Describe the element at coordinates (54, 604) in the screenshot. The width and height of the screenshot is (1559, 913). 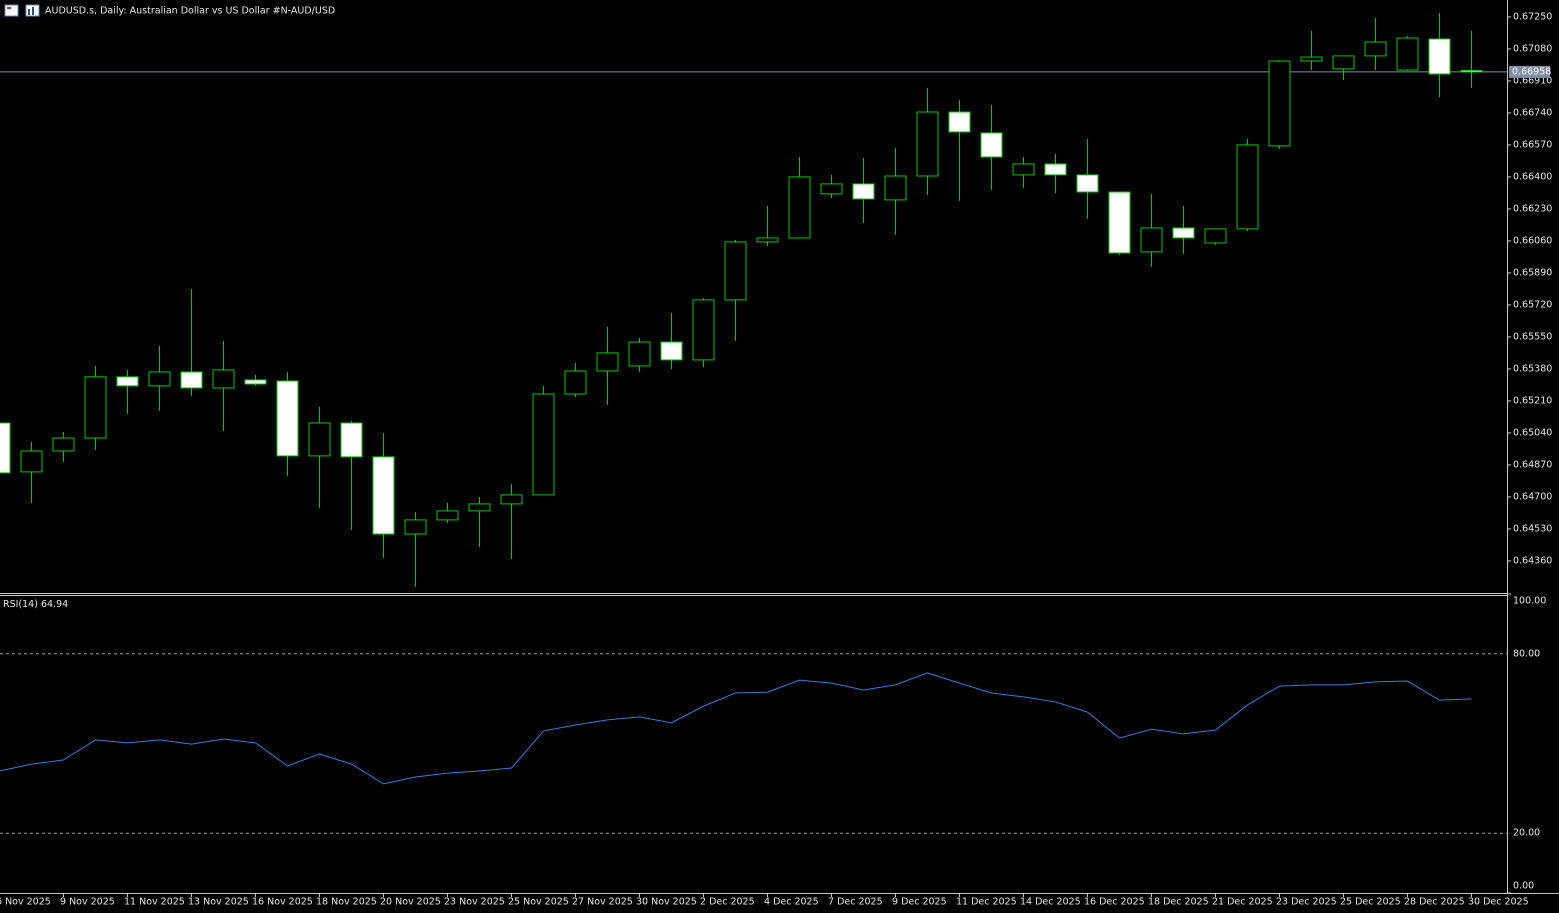
I see `indicator-value: 64.94` at that location.